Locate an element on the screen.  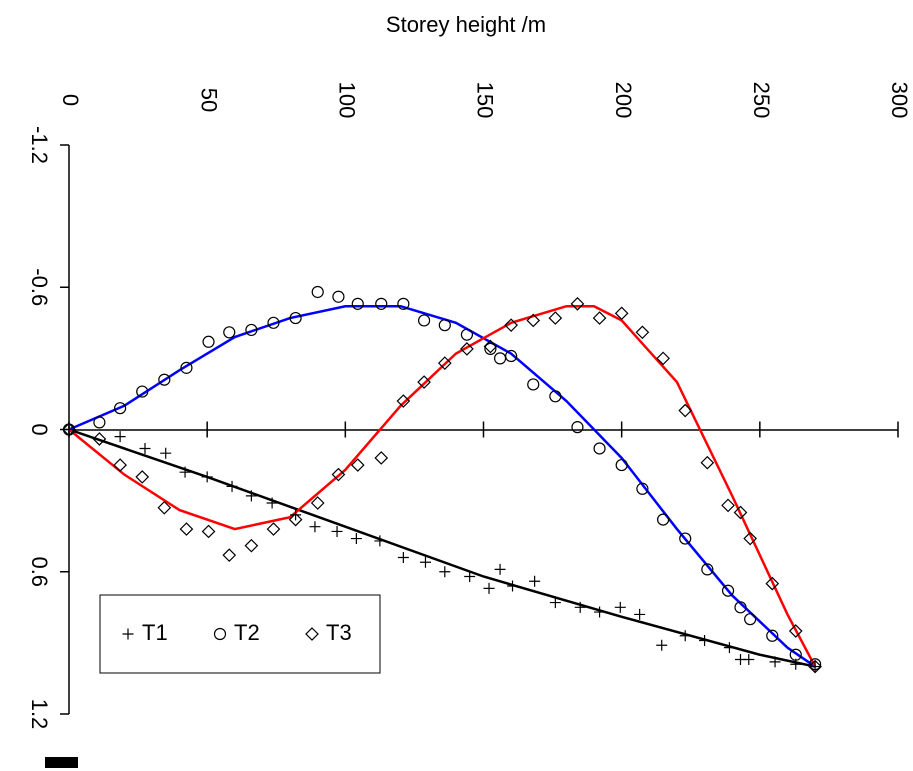
x-tick-label: 100 is located at coordinates (347, 100).